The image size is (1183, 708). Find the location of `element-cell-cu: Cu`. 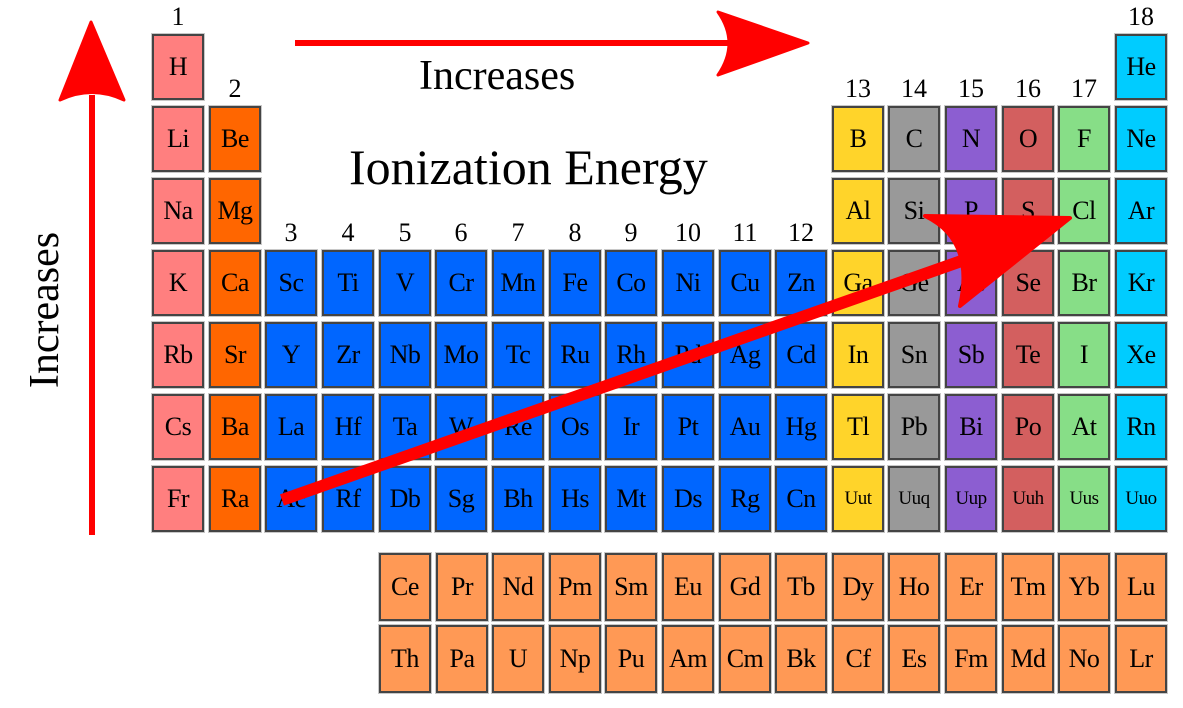

element-cell-cu: Cu is located at coordinates (745, 283).